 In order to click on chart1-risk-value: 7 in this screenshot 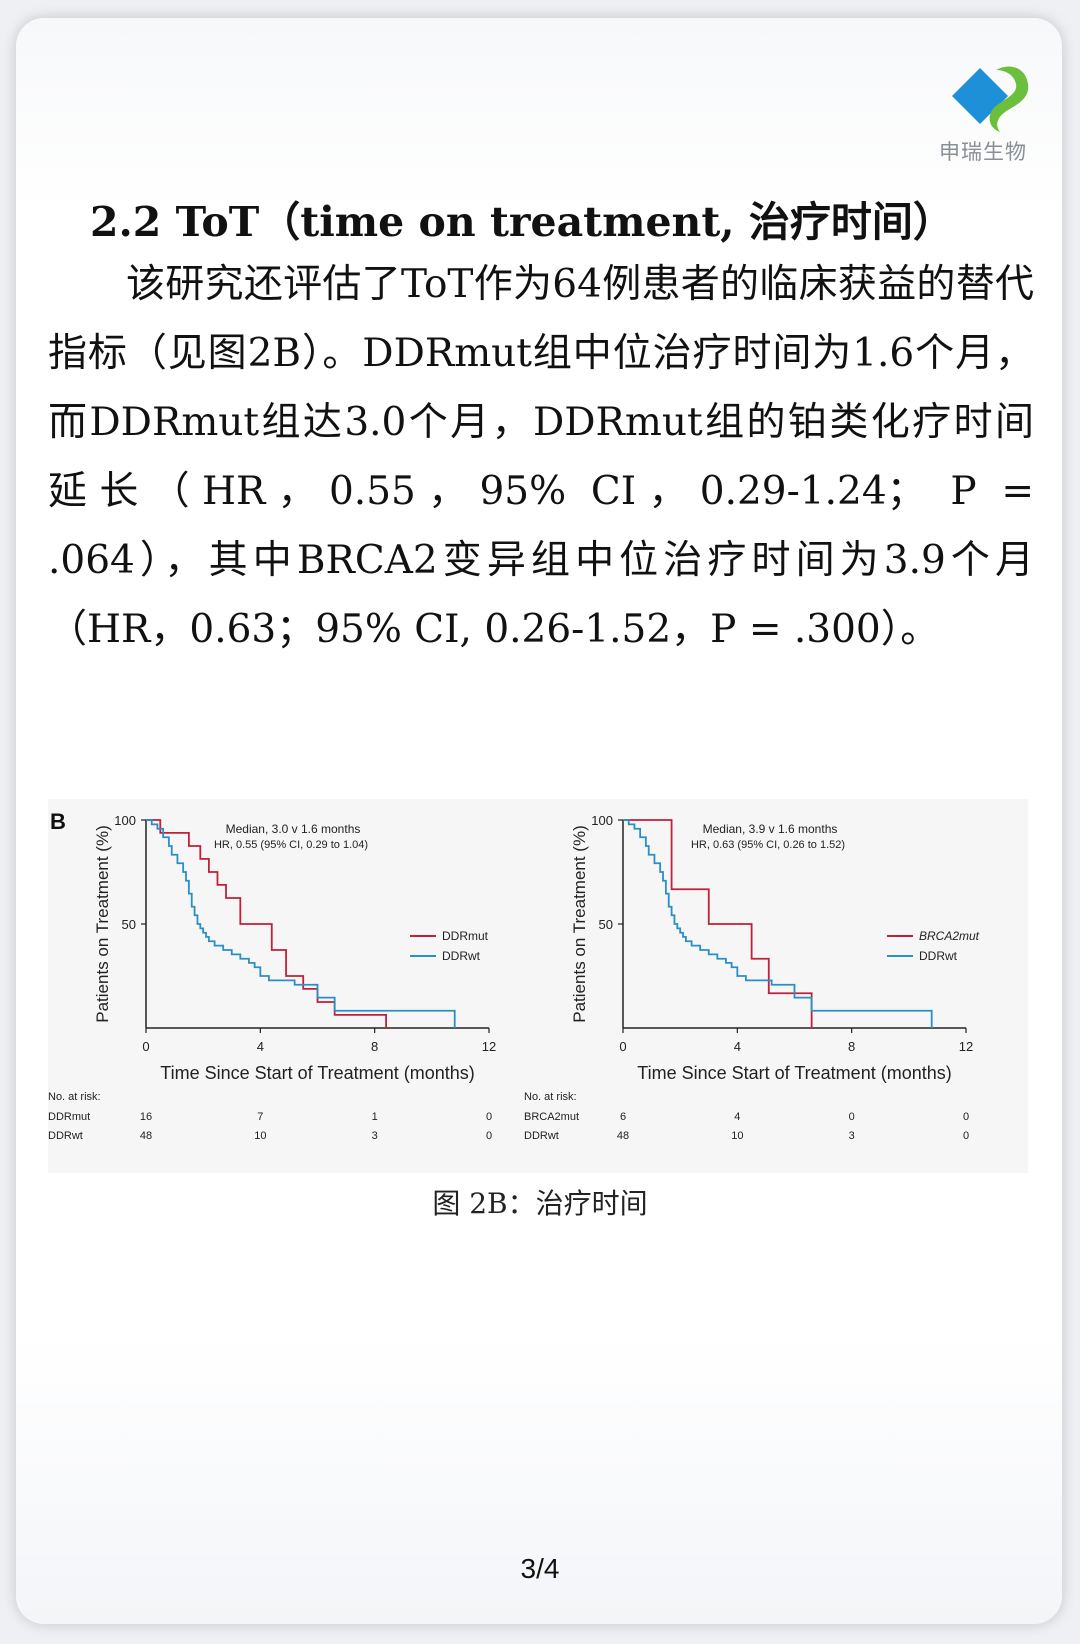, I will do `click(260, 1117)`.